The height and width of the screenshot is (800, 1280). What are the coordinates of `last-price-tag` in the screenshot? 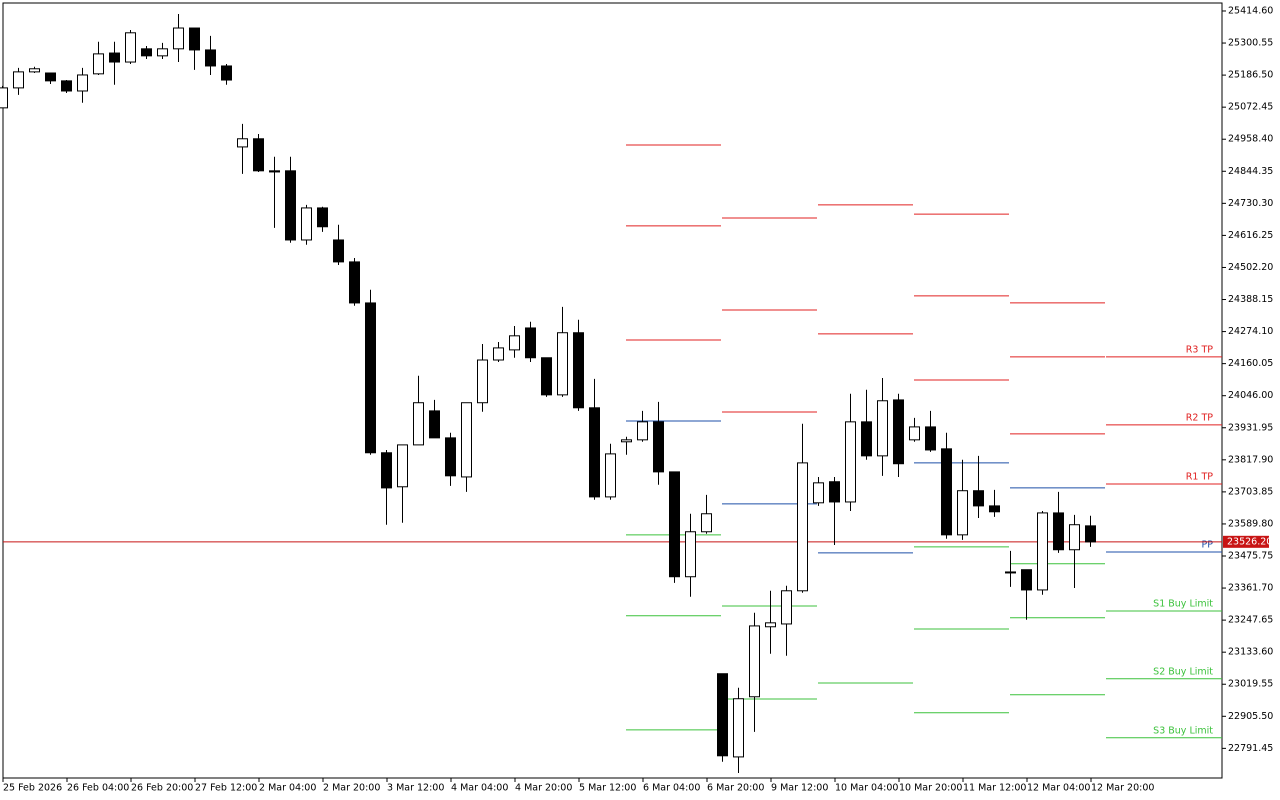 It's located at (1246, 541).